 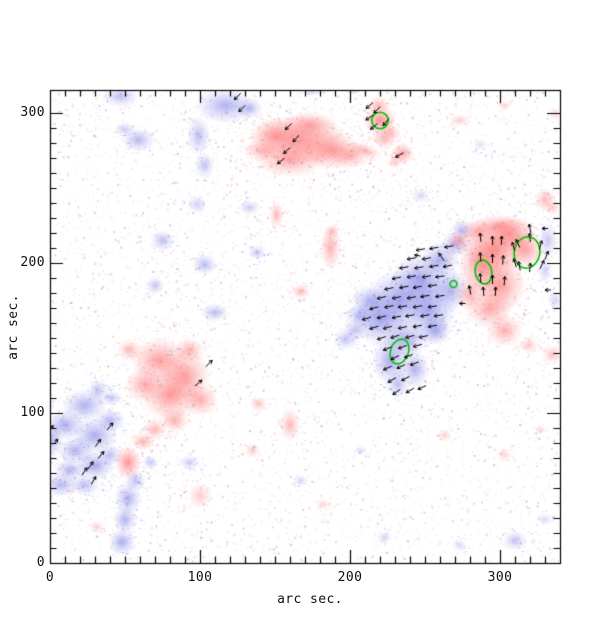 I want to click on x-axis-label: arc sec., so click(x=310, y=599).